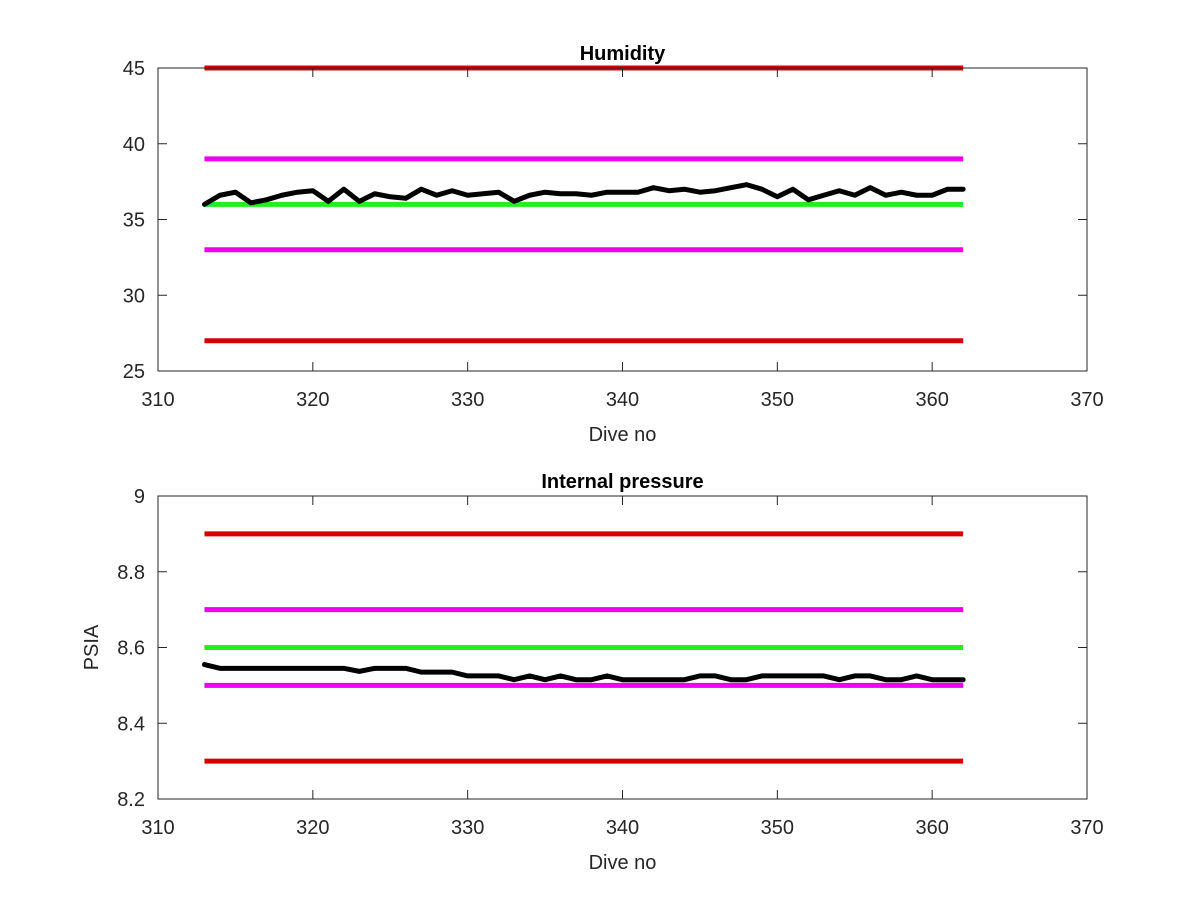  What do you see at coordinates (131, 724) in the screenshot?
I see `y-tick-label: 8.4` at bounding box center [131, 724].